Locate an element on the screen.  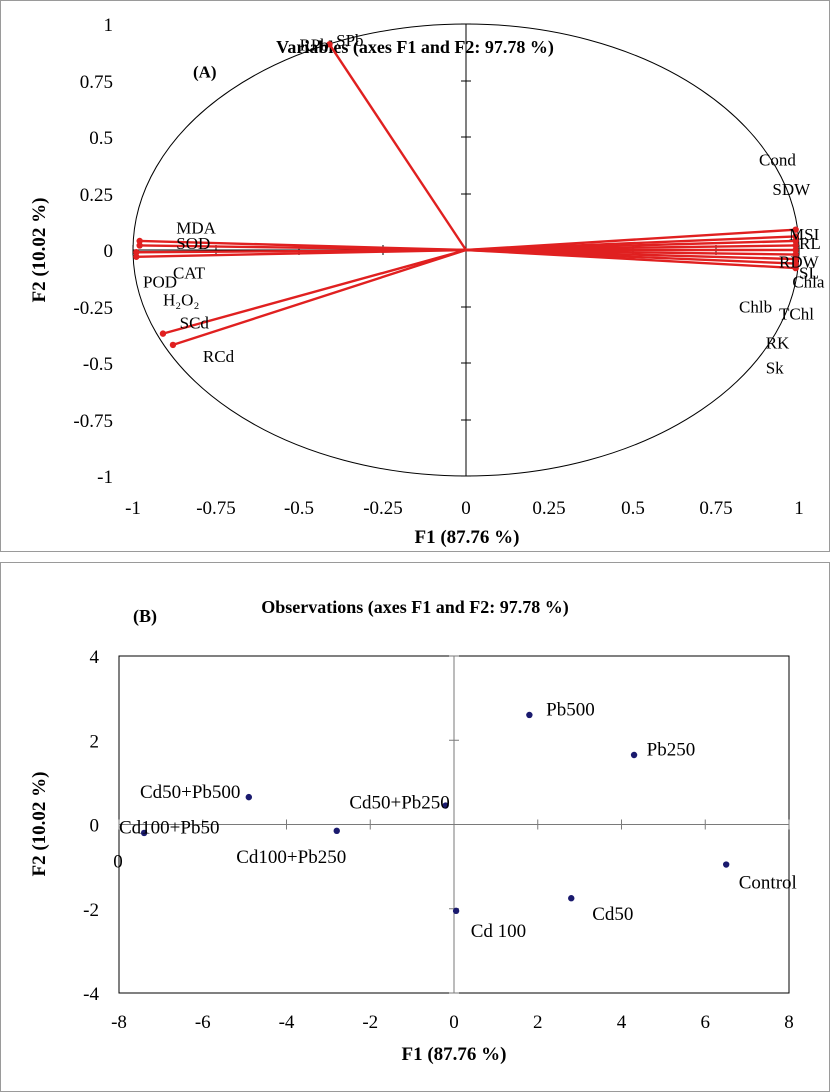
variable-label: CAT is located at coordinates (189, 273).